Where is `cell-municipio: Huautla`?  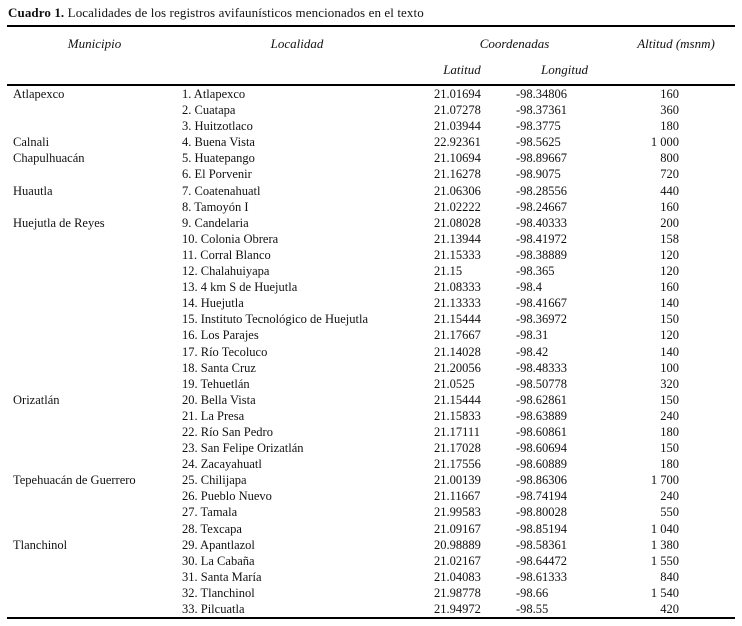
cell-municipio: Huautla is located at coordinates (33, 190).